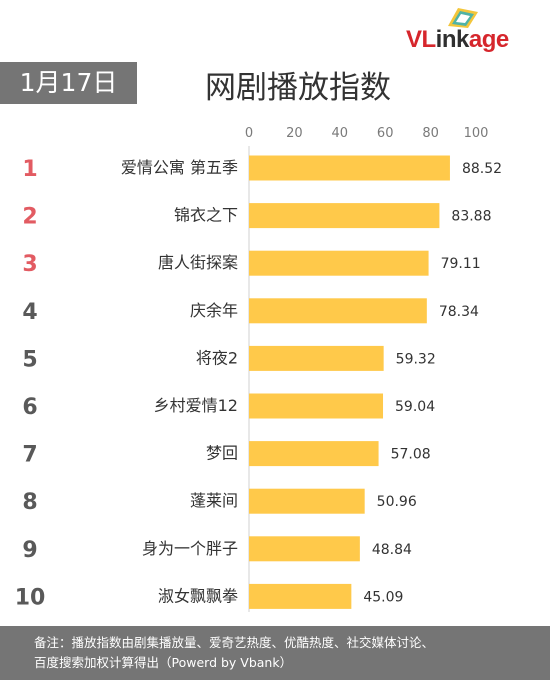  What do you see at coordinates (482, 169) in the screenshot?
I see `value-label: 88.52` at bounding box center [482, 169].